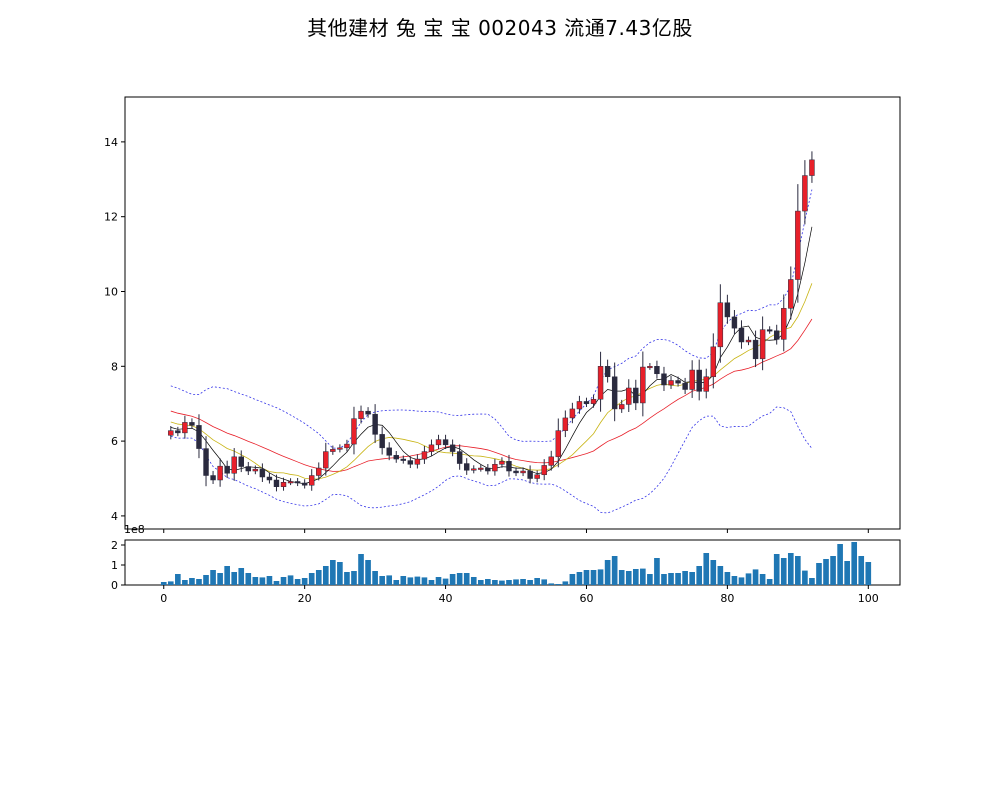 The height and width of the screenshot is (800, 1000). What do you see at coordinates (114, 441) in the screenshot?
I see `price-y-tick-label: 6` at bounding box center [114, 441].